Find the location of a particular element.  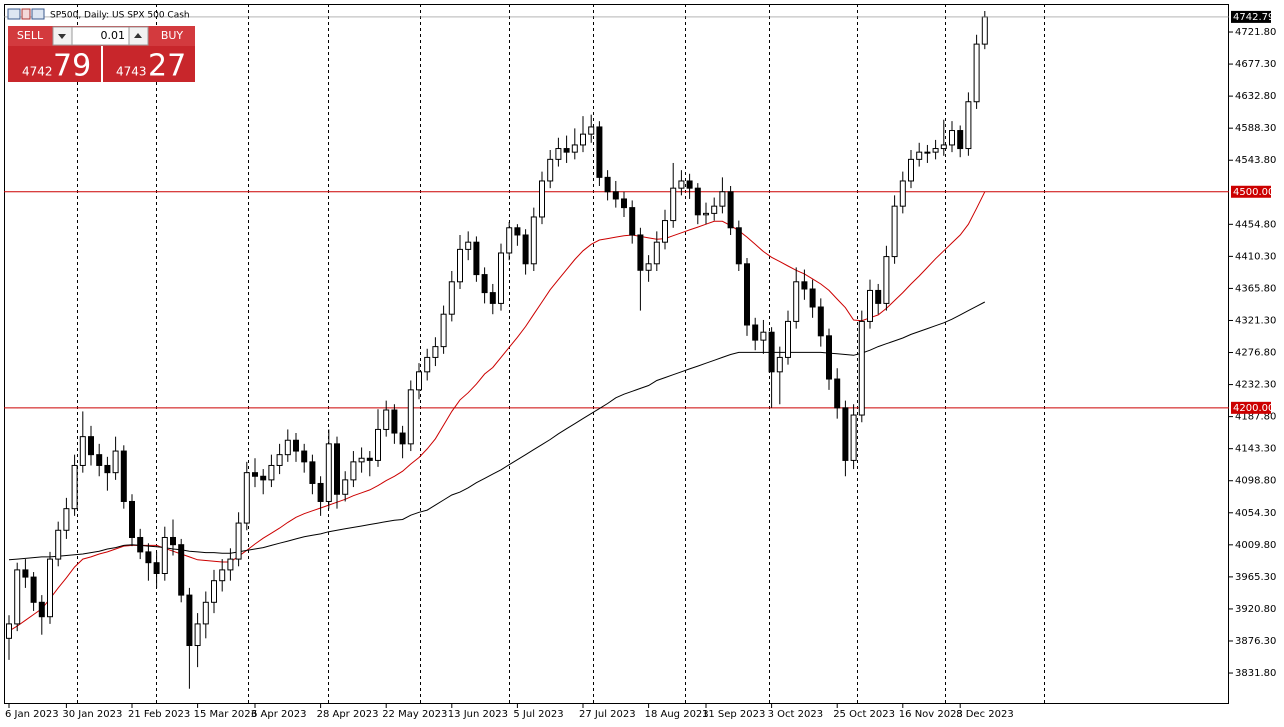

level-label: 4500.00 is located at coordinates (1253, 192).